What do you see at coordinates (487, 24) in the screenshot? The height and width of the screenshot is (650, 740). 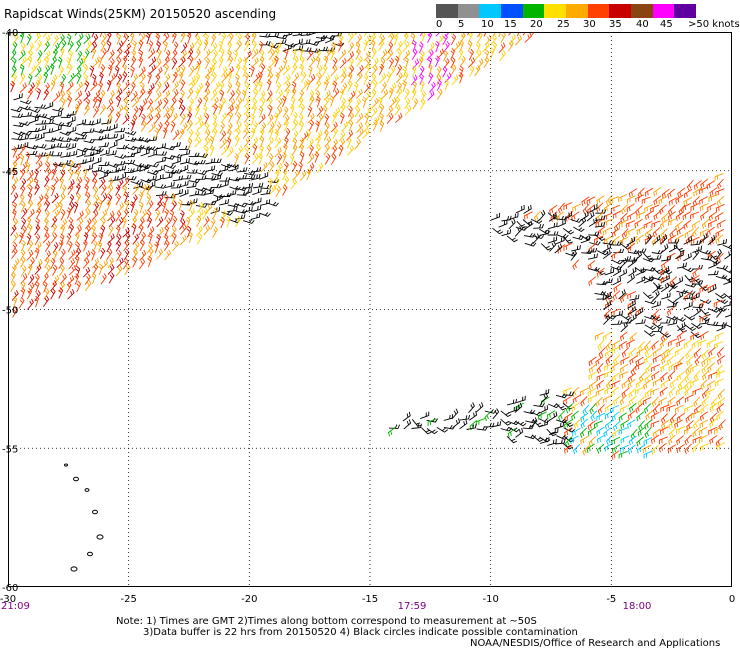 I see `legend-label: 10` at bounding box center [487, 24].